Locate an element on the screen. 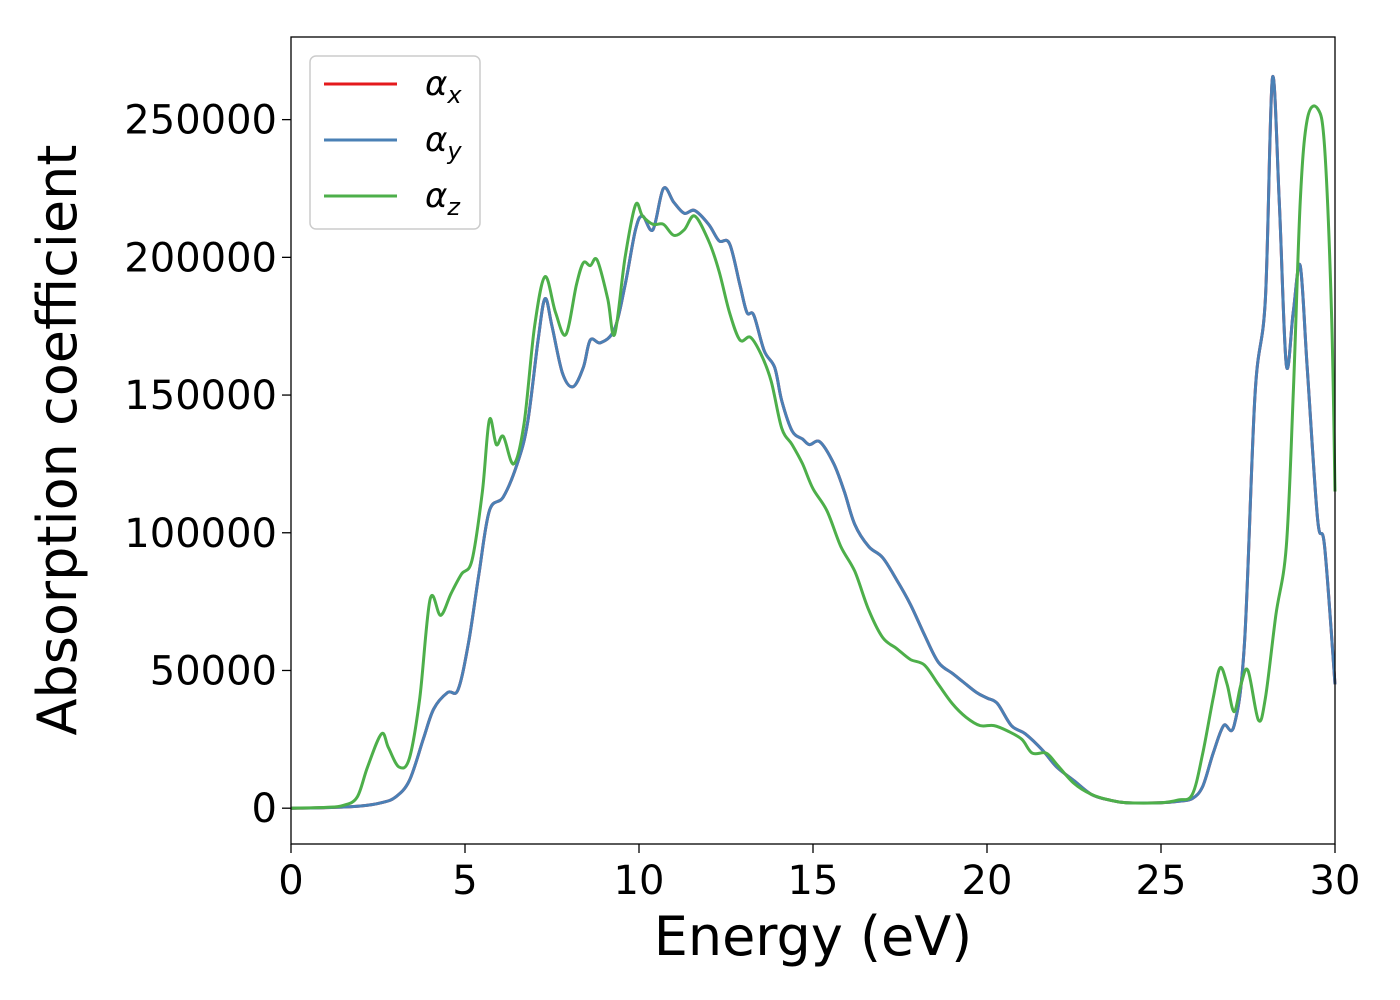  x-tick-label: 10 is located at coordinates (639, 881).